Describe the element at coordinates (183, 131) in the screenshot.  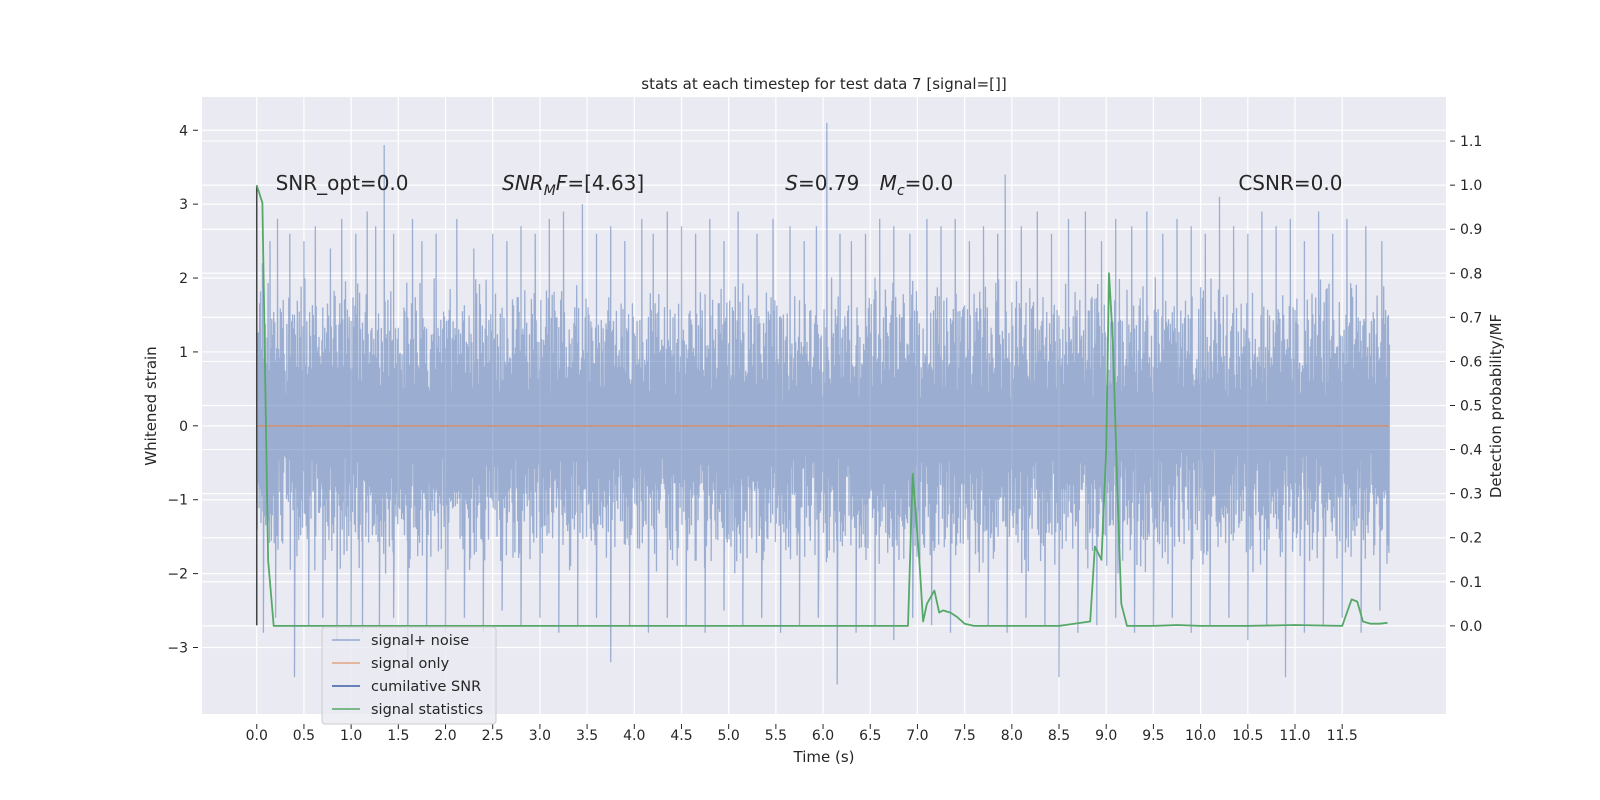
I see `y-left-tick-label: 4` at that location.